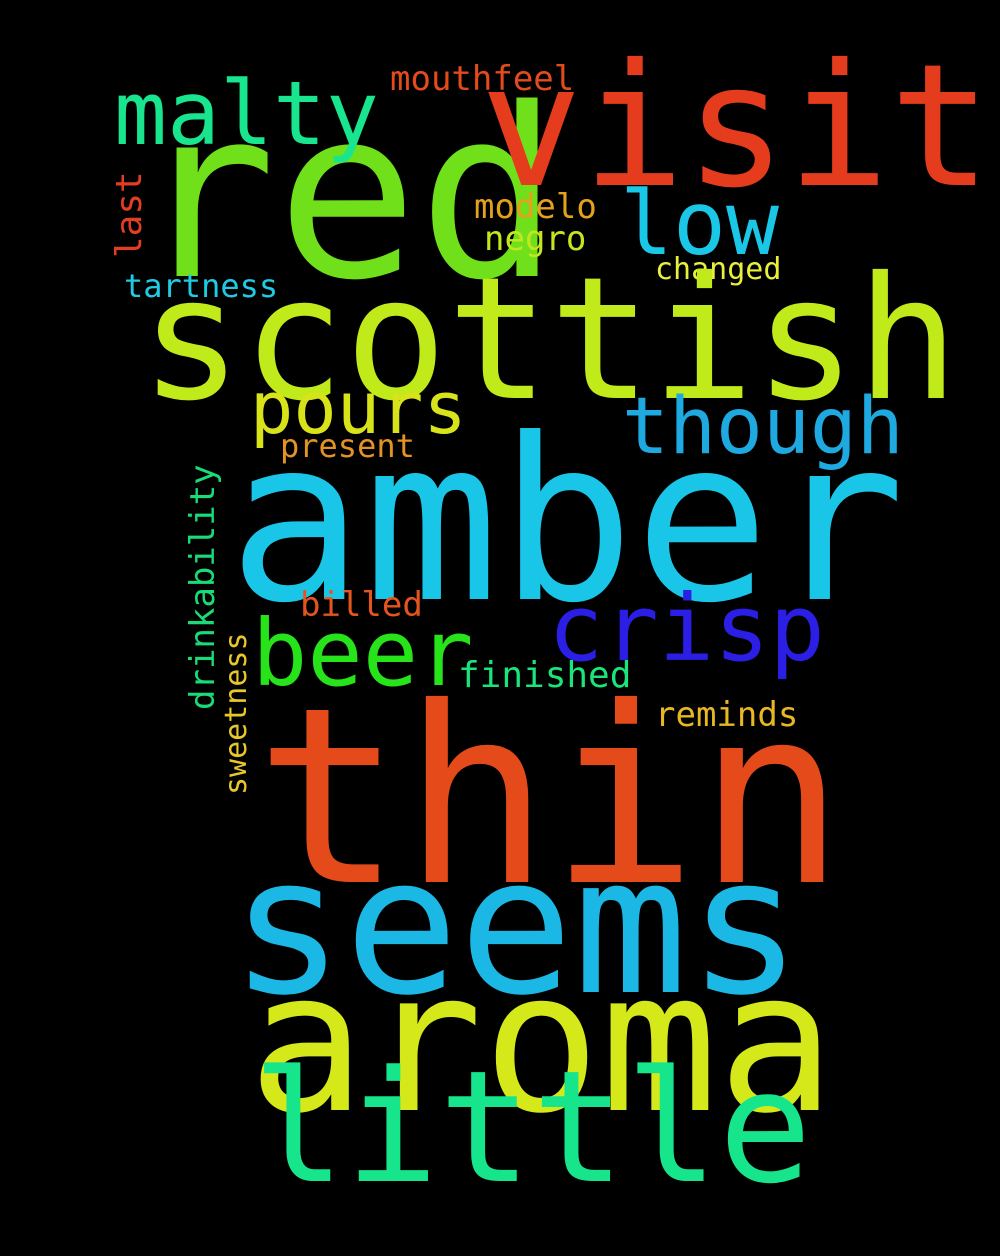 This screenshot has width=1000, height=1256. What do you see at coordinates (535, 239) in the screenshot?
I see `word-negro: negro` at bounding box center [535, 239].